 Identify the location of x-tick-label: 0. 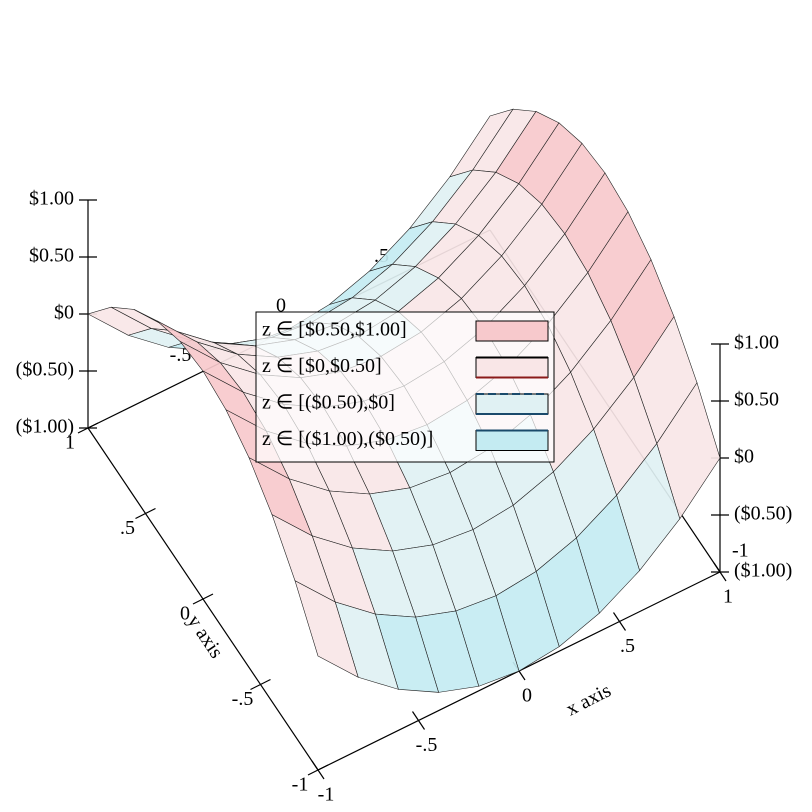
(527, 696).